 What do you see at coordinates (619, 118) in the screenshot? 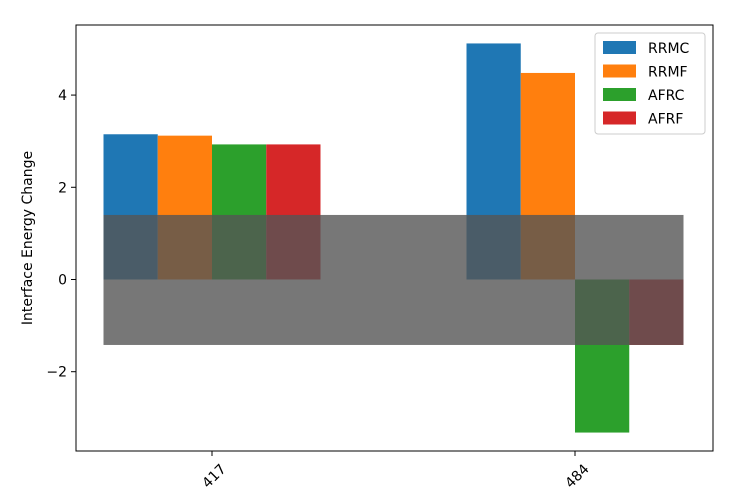
I see `legend-swatch-afrf` at bounding box center [619, 118].